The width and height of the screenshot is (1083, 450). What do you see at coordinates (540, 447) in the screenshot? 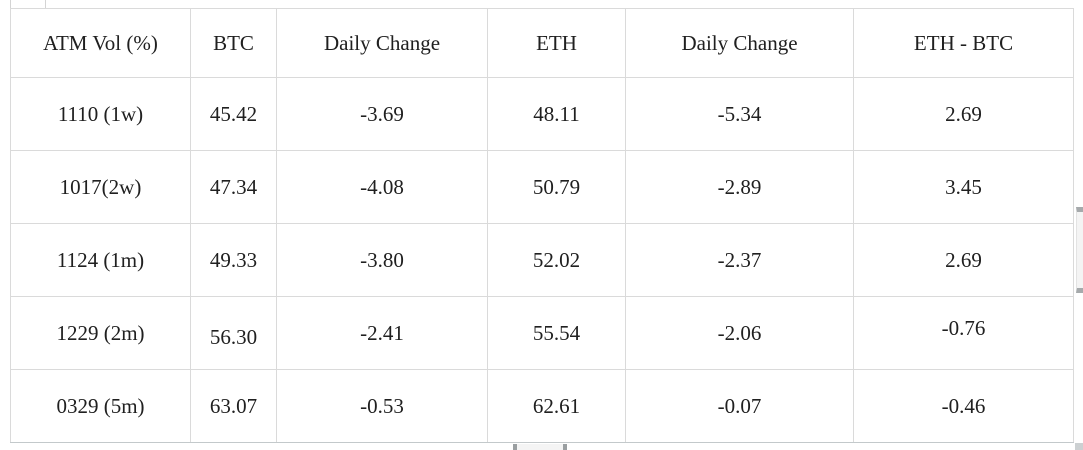
I see `horizontal-scrollbar-thumb` at bounding box center [540, 447].